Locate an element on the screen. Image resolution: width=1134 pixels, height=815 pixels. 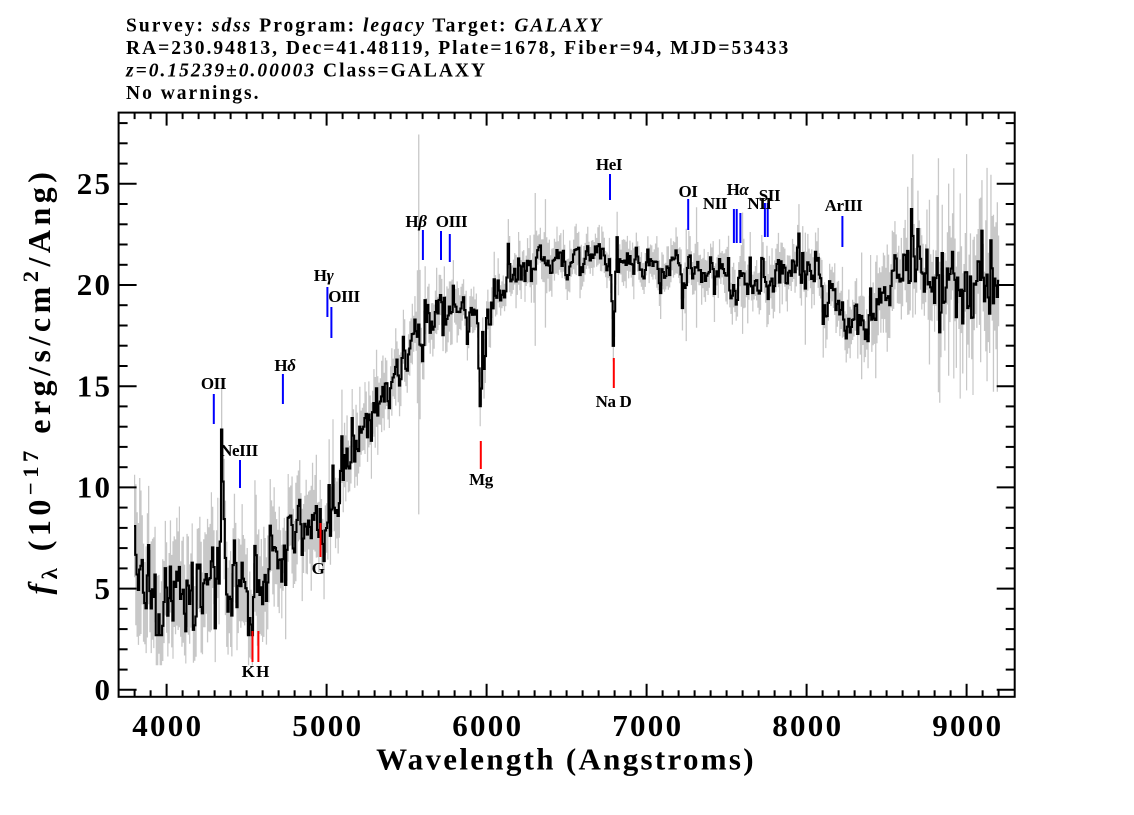
svg-text: z=0.15239±0.00003 Class=GALAXY is located at coordinates (306, 71).